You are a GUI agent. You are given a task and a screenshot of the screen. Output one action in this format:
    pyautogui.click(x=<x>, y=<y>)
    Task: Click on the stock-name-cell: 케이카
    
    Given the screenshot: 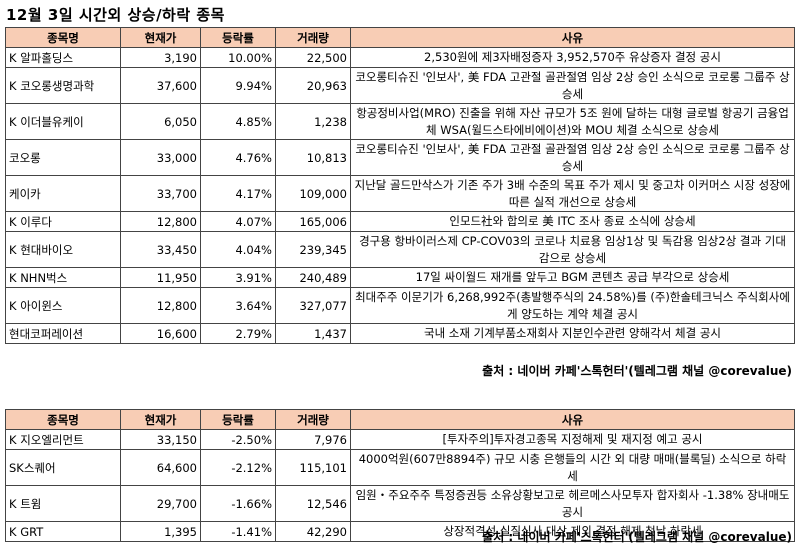 What is the action you would take?
    pyautogui.click(x=63, y=193)
    